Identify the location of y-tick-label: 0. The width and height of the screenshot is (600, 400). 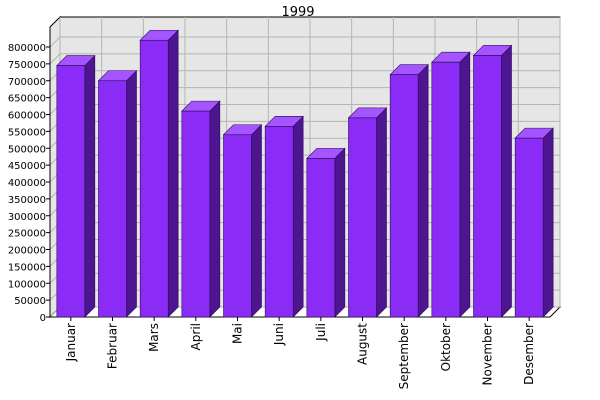
(43, 318).